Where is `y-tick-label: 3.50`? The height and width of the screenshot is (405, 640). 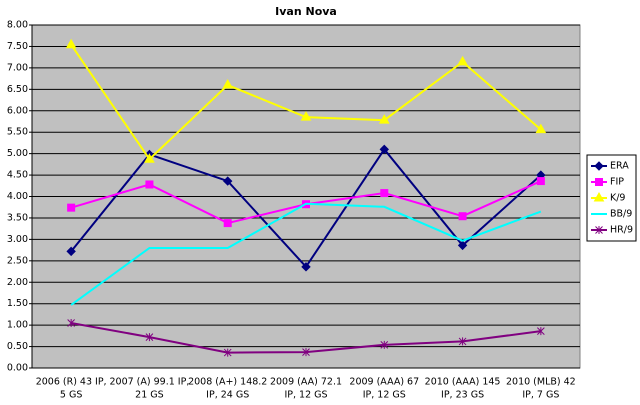 y-tick-label: 3.50 is located at coordinates (17, 217).